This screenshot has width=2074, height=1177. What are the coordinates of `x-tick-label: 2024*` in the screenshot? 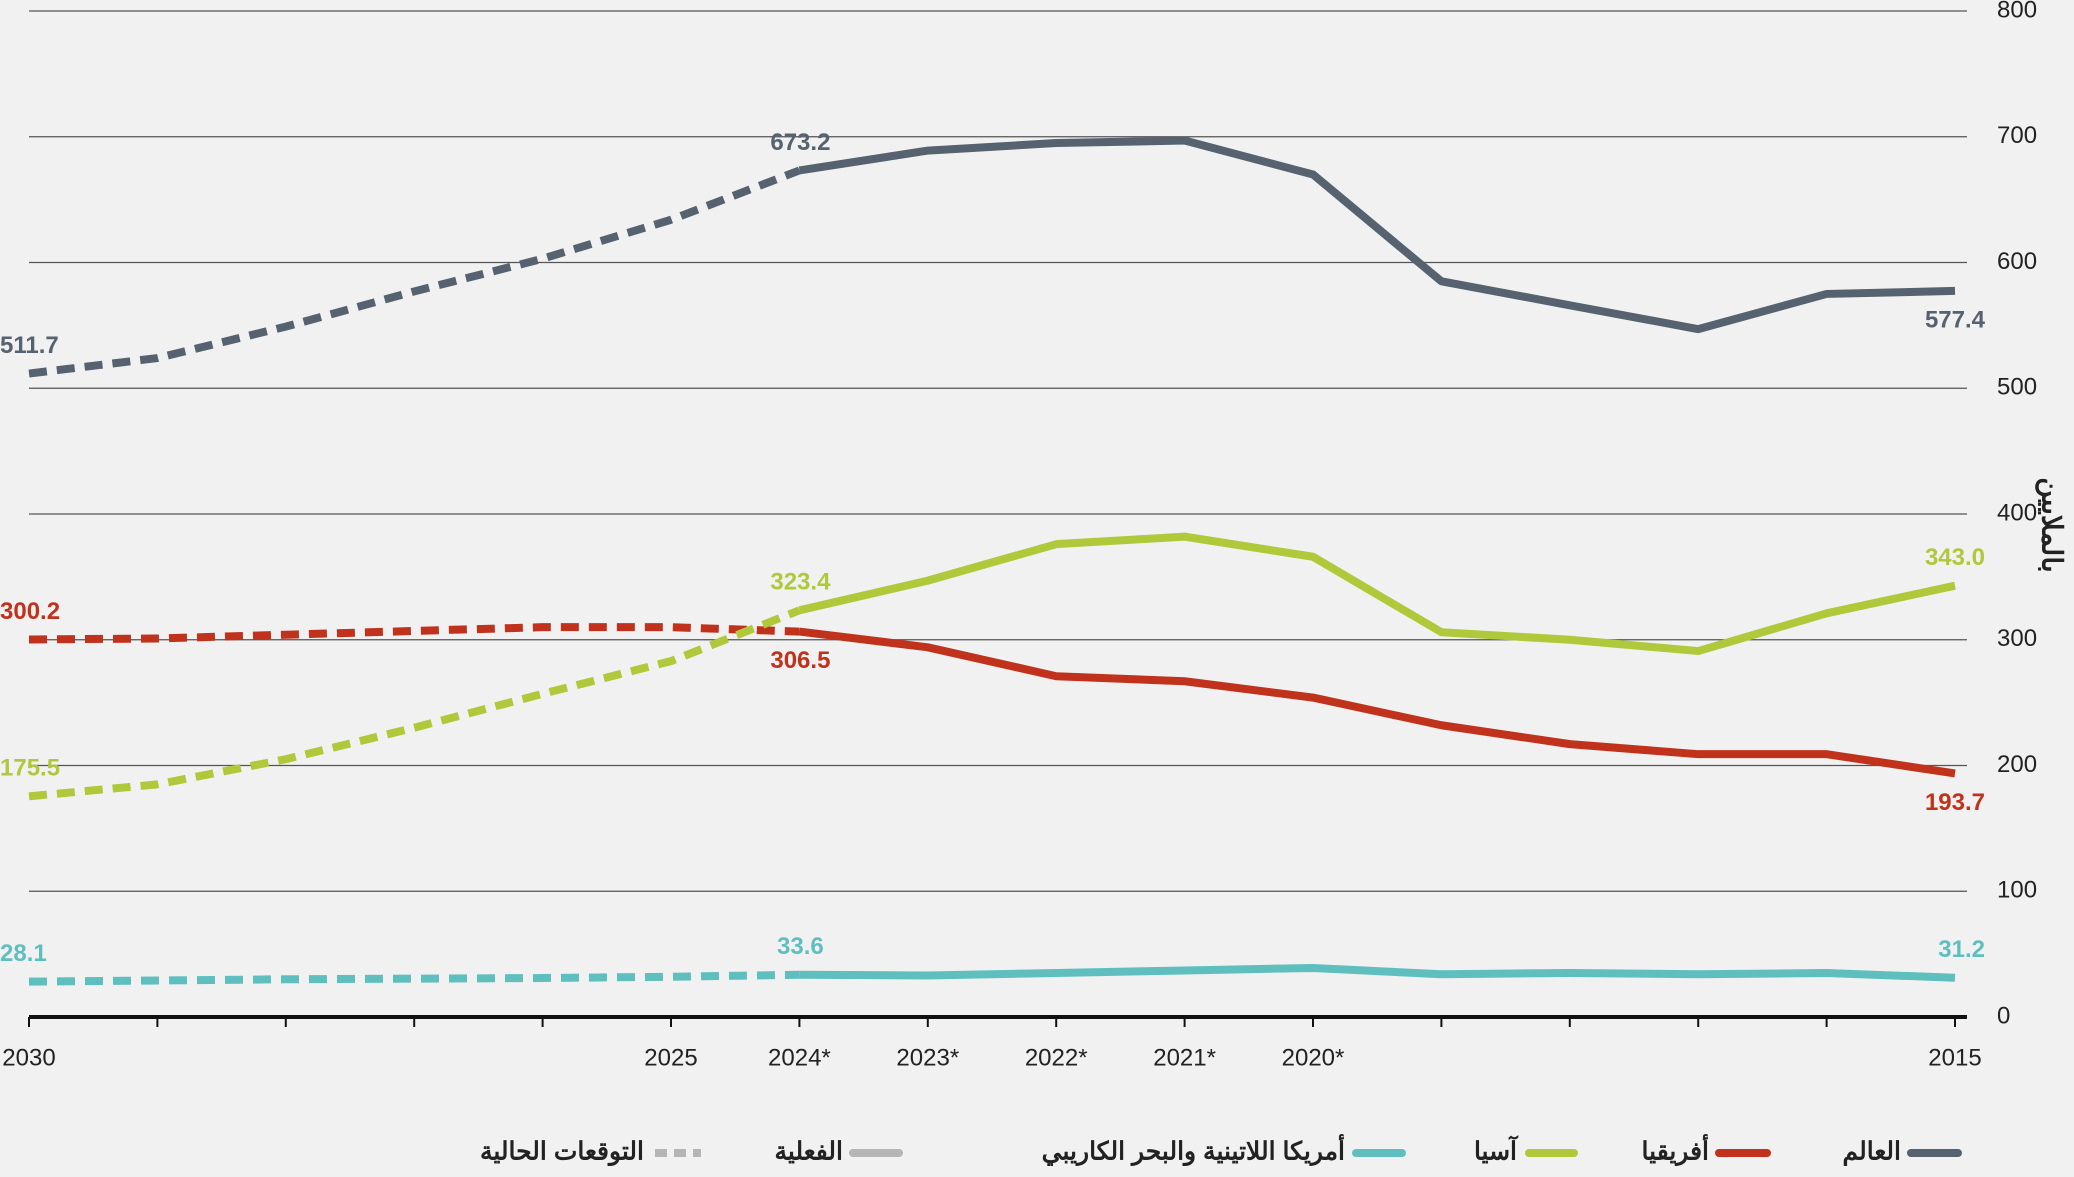 It's located at (799, 1057).